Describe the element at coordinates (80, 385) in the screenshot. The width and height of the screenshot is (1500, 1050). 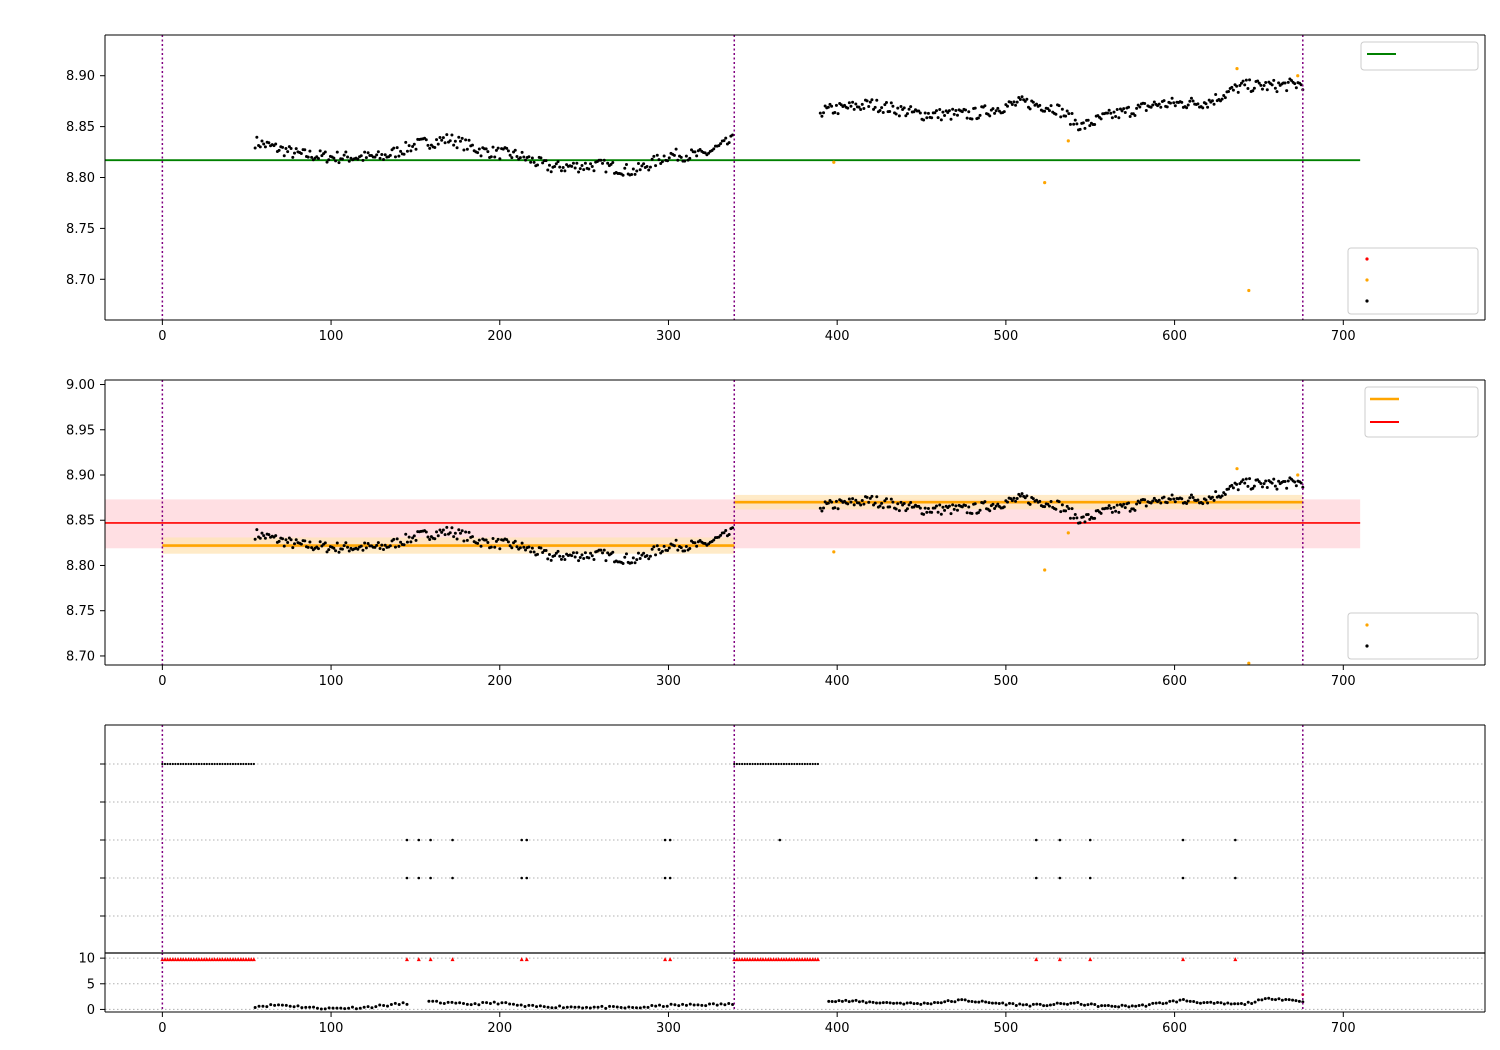
I see `y-tick-label: 9.00` at that location.